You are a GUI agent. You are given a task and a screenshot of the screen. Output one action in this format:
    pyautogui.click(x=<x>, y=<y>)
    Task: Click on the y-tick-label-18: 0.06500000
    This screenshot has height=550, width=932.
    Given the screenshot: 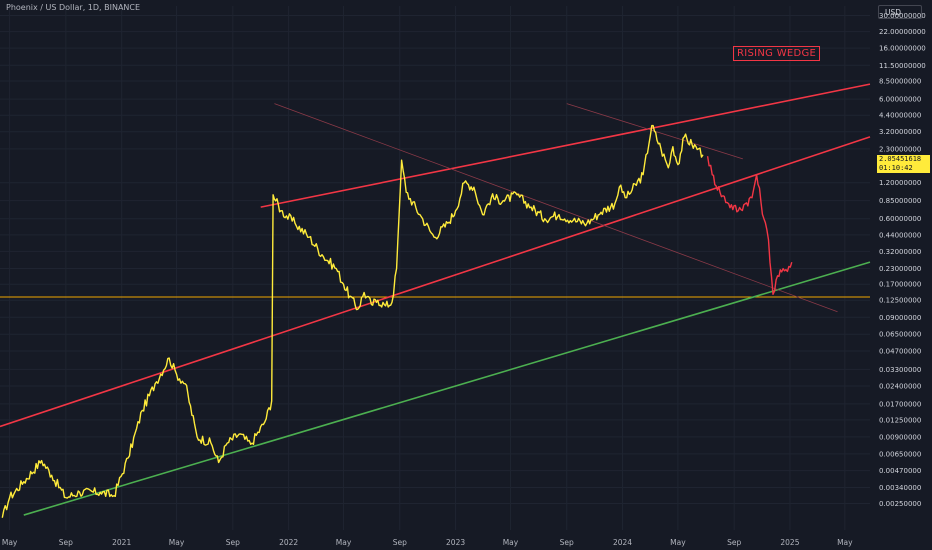 What is the action you would take?
    pyautogui.click(x=900, y=335)
    